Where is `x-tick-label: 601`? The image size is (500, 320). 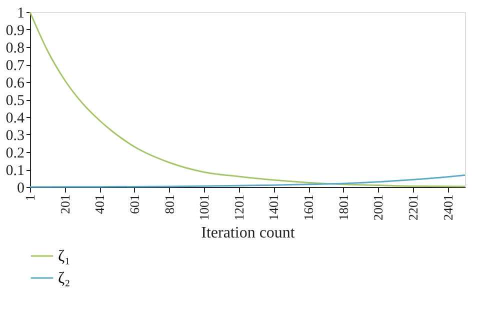 x-tick-label: 601 is located at coordinates (134, 204).